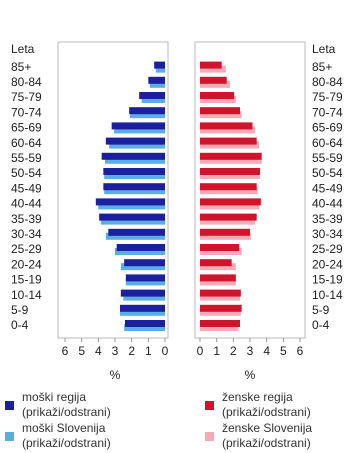 This screenshot has width=350, height=453. Describe the element at coordinates (327, 128) in the screenshot. I see `category-label: 65-69` at that location.